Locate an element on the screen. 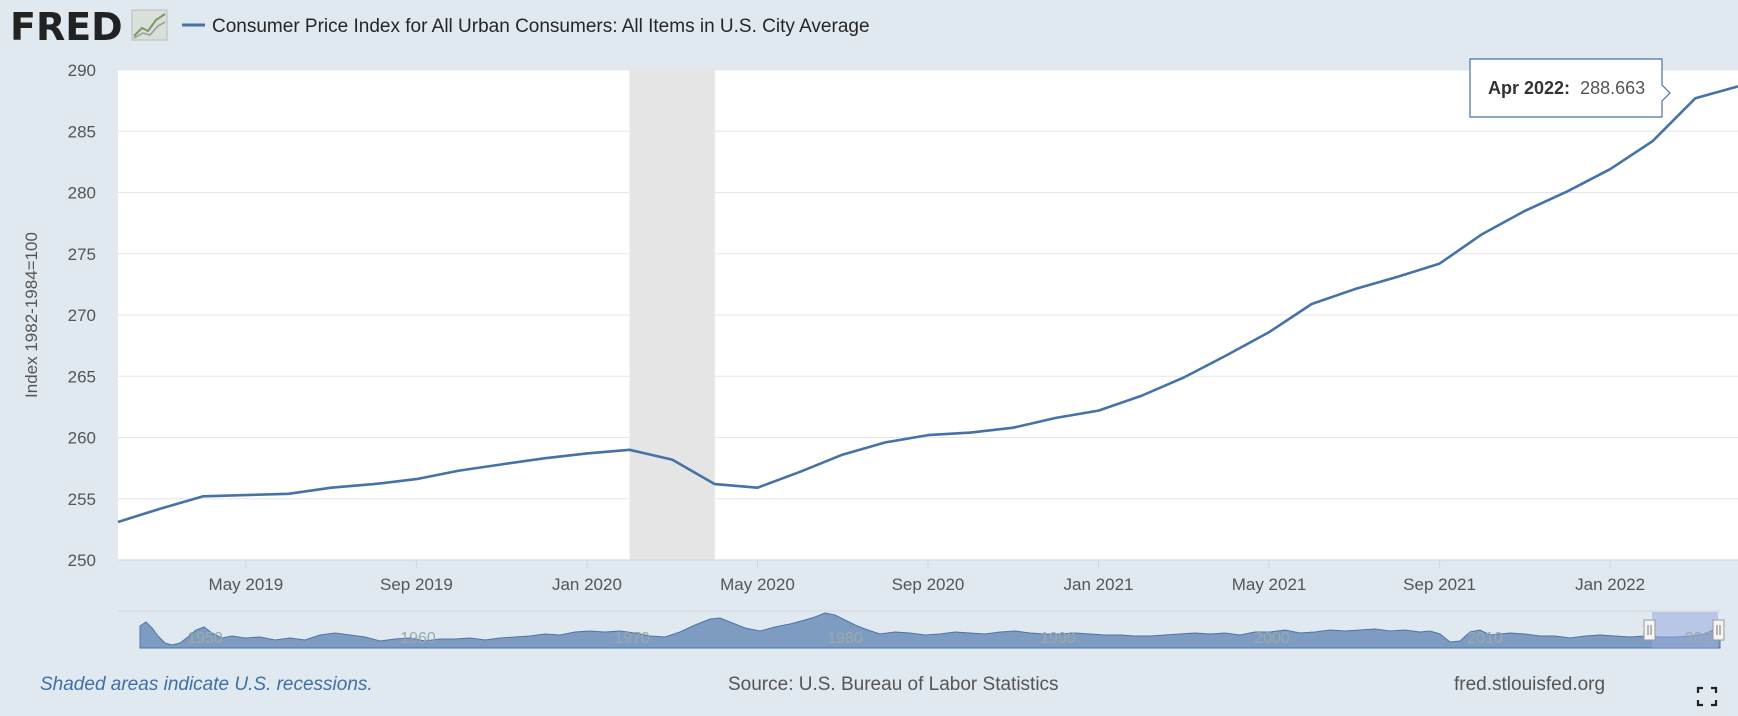 This screenshot has width=1738, height=716. navigator: 1950 1960 1970 1980 1990 2000 2010 202 is located at coordinates (921, 629).